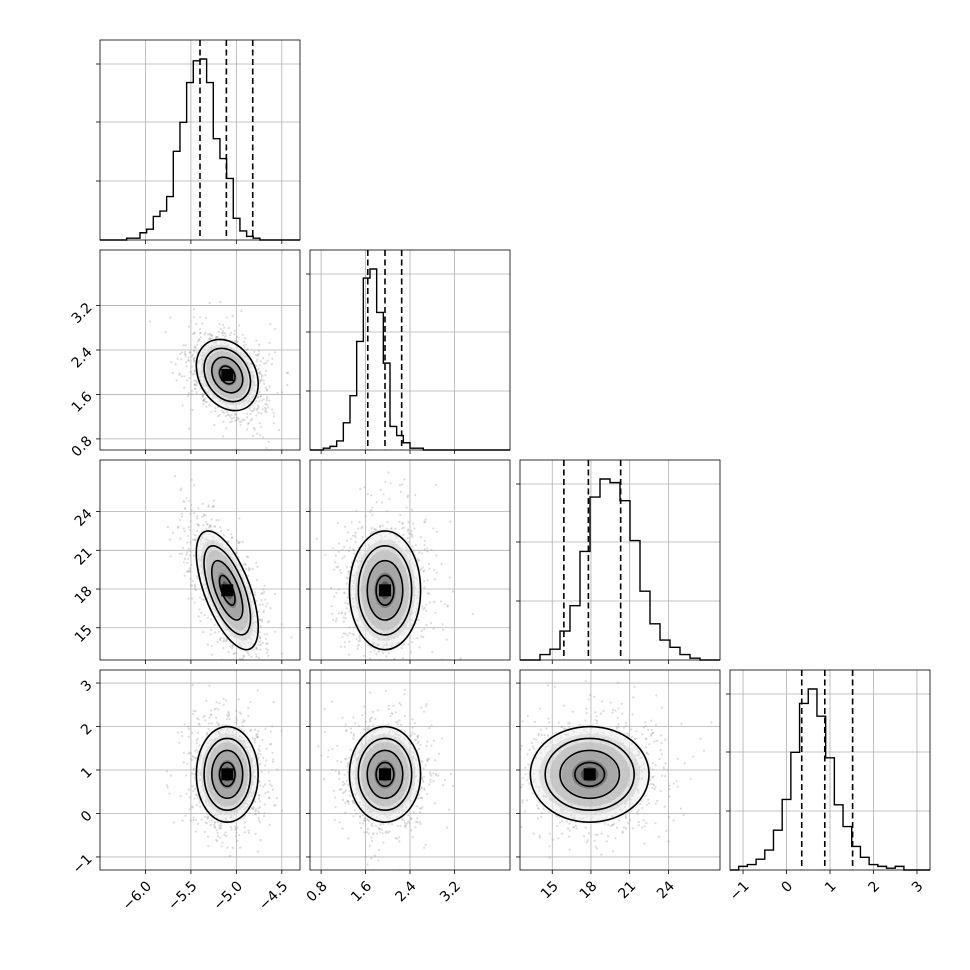 The width and height of the screenshot is (970, 970). What do you see at coordinates (227, 590) in the screenshot?
I see `density-contour` at bounding box center [227, 590].